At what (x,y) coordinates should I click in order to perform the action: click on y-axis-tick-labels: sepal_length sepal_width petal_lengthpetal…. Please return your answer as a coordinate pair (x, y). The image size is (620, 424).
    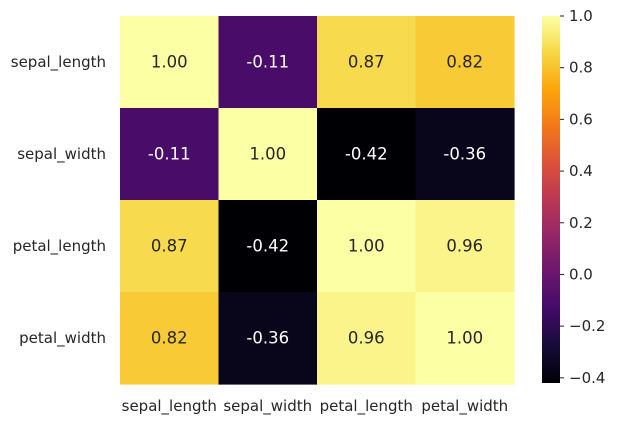
    Looking at the image, I should click on (58, 200).